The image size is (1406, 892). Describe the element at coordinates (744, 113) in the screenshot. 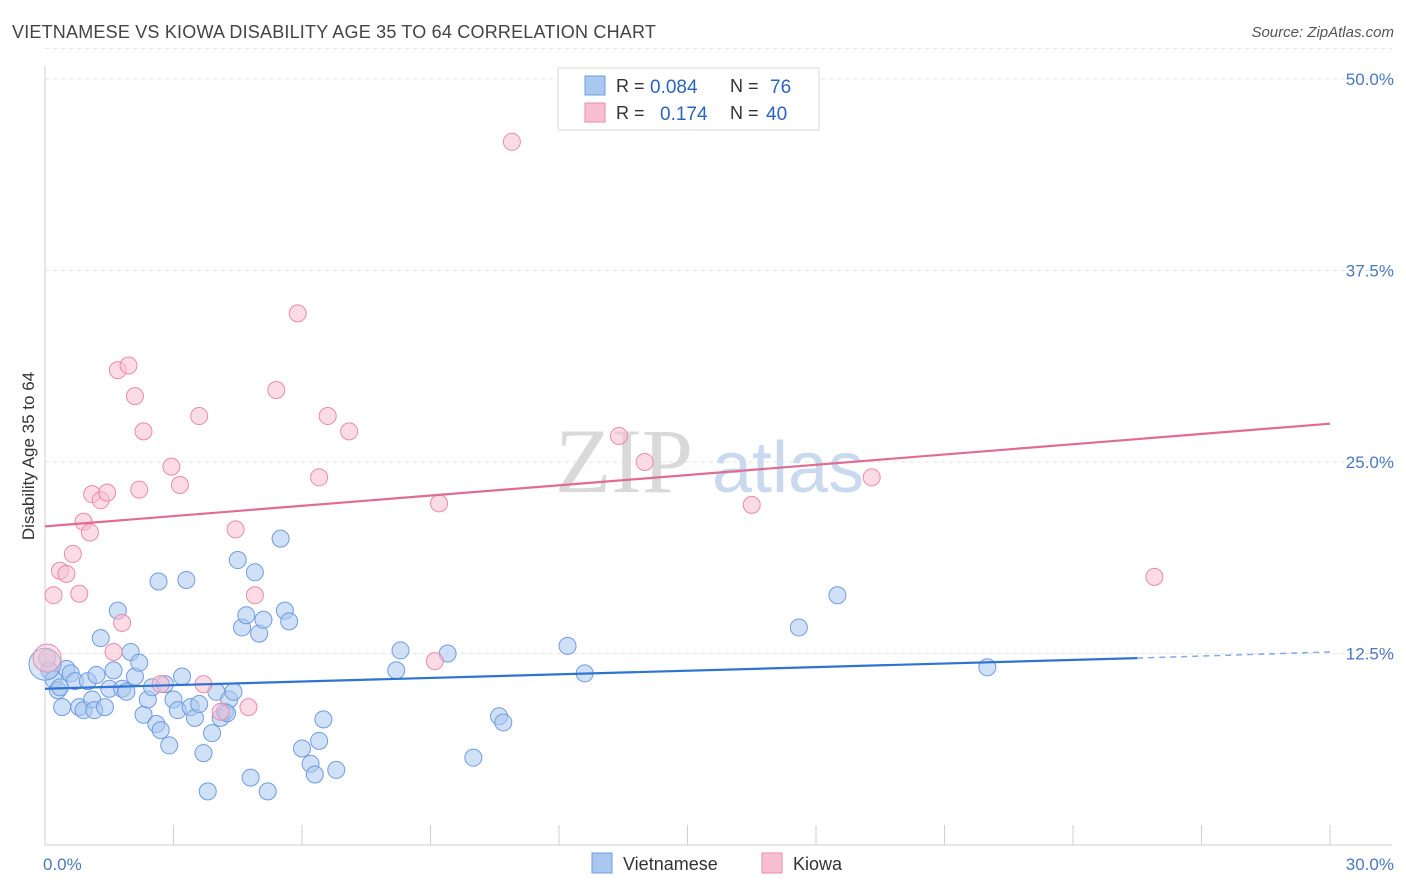

I see `legend-n-label-kiowa: N =` at that location.